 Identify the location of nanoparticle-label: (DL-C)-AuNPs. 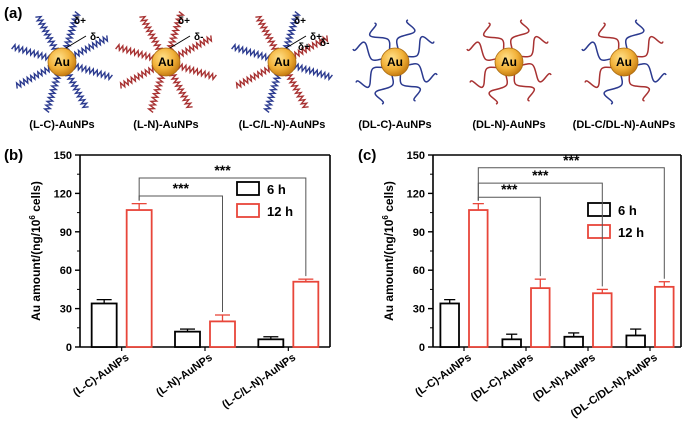
(394, 125).